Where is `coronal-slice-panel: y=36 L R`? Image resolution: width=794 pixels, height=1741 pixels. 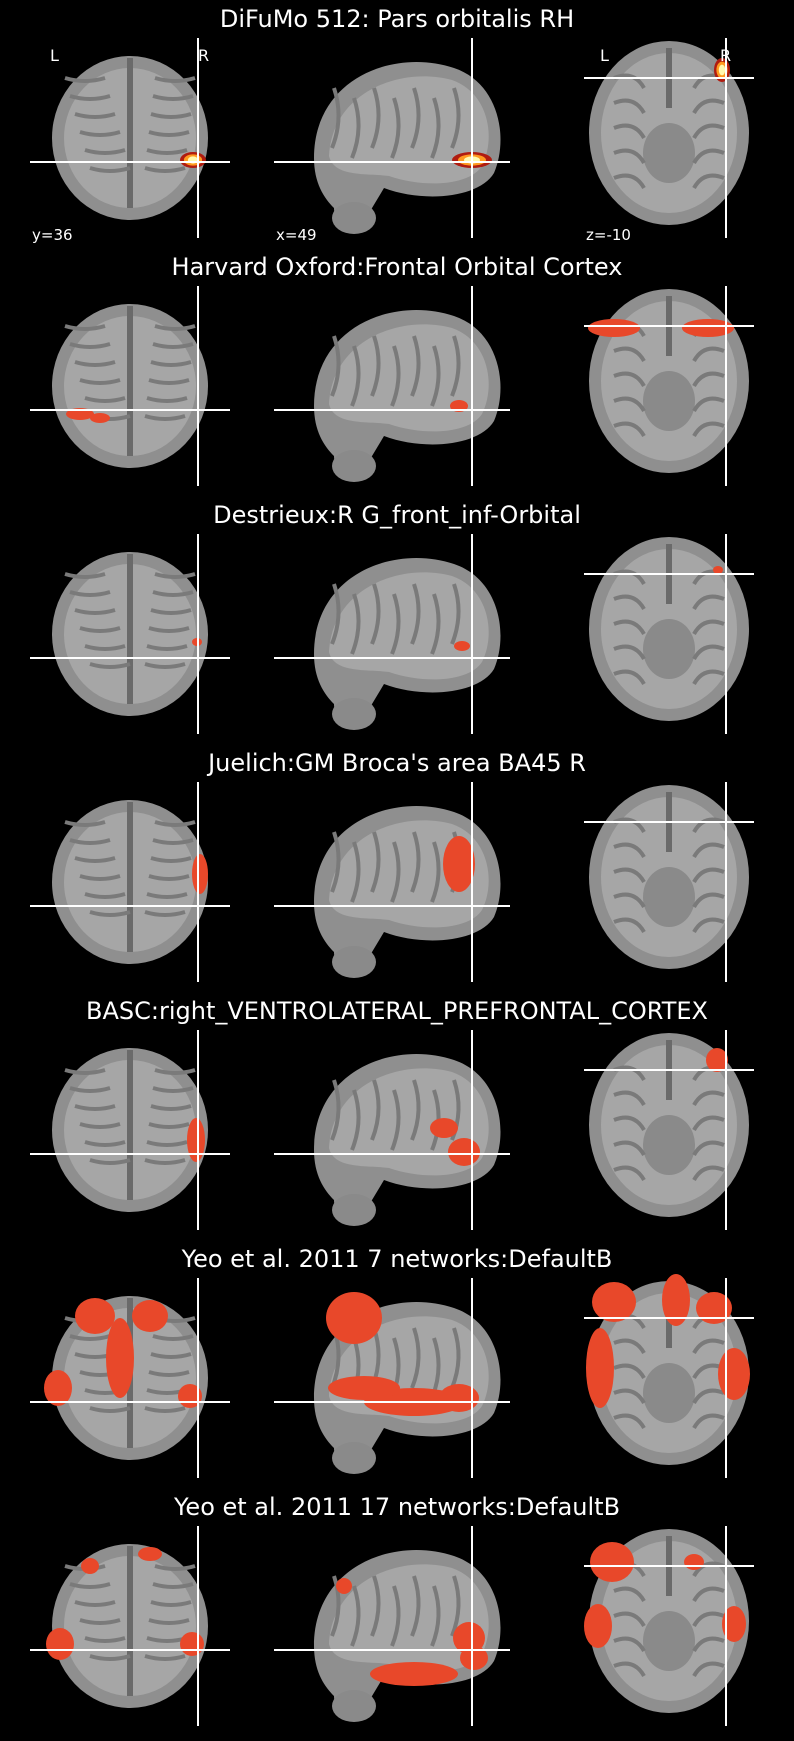 coronal-slice-panel: y=36 L R is located at coordinates (130, 141).